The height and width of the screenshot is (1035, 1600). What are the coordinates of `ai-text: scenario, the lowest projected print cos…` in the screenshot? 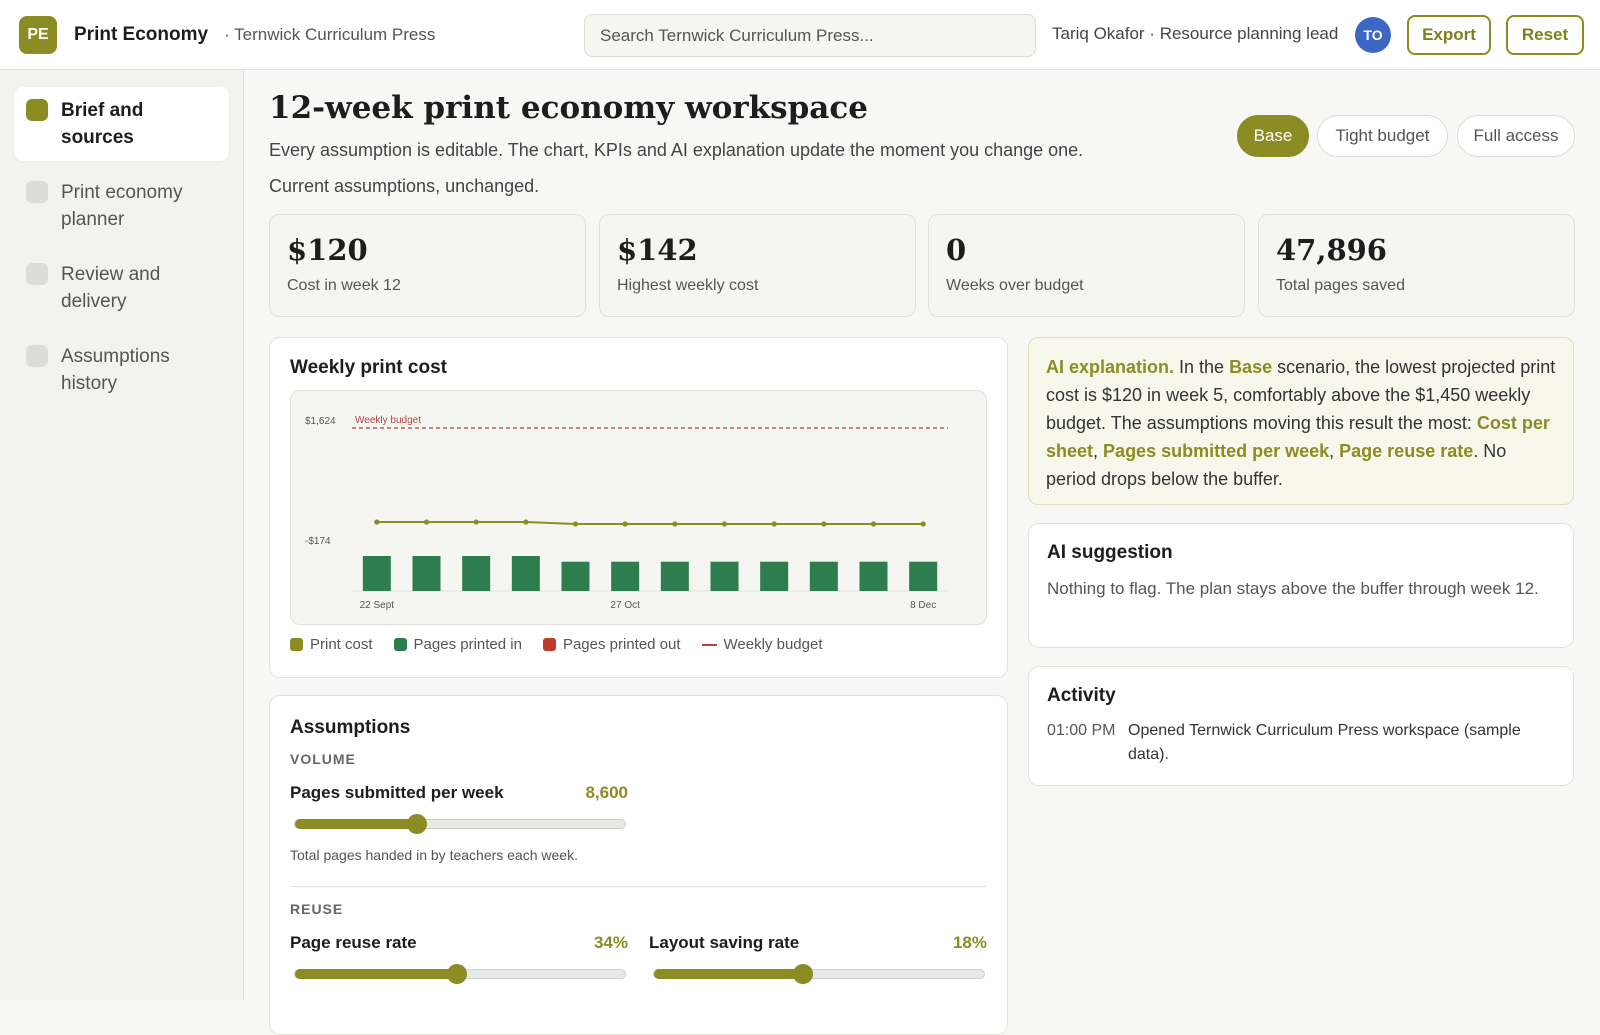 It's located at (1301, 395).